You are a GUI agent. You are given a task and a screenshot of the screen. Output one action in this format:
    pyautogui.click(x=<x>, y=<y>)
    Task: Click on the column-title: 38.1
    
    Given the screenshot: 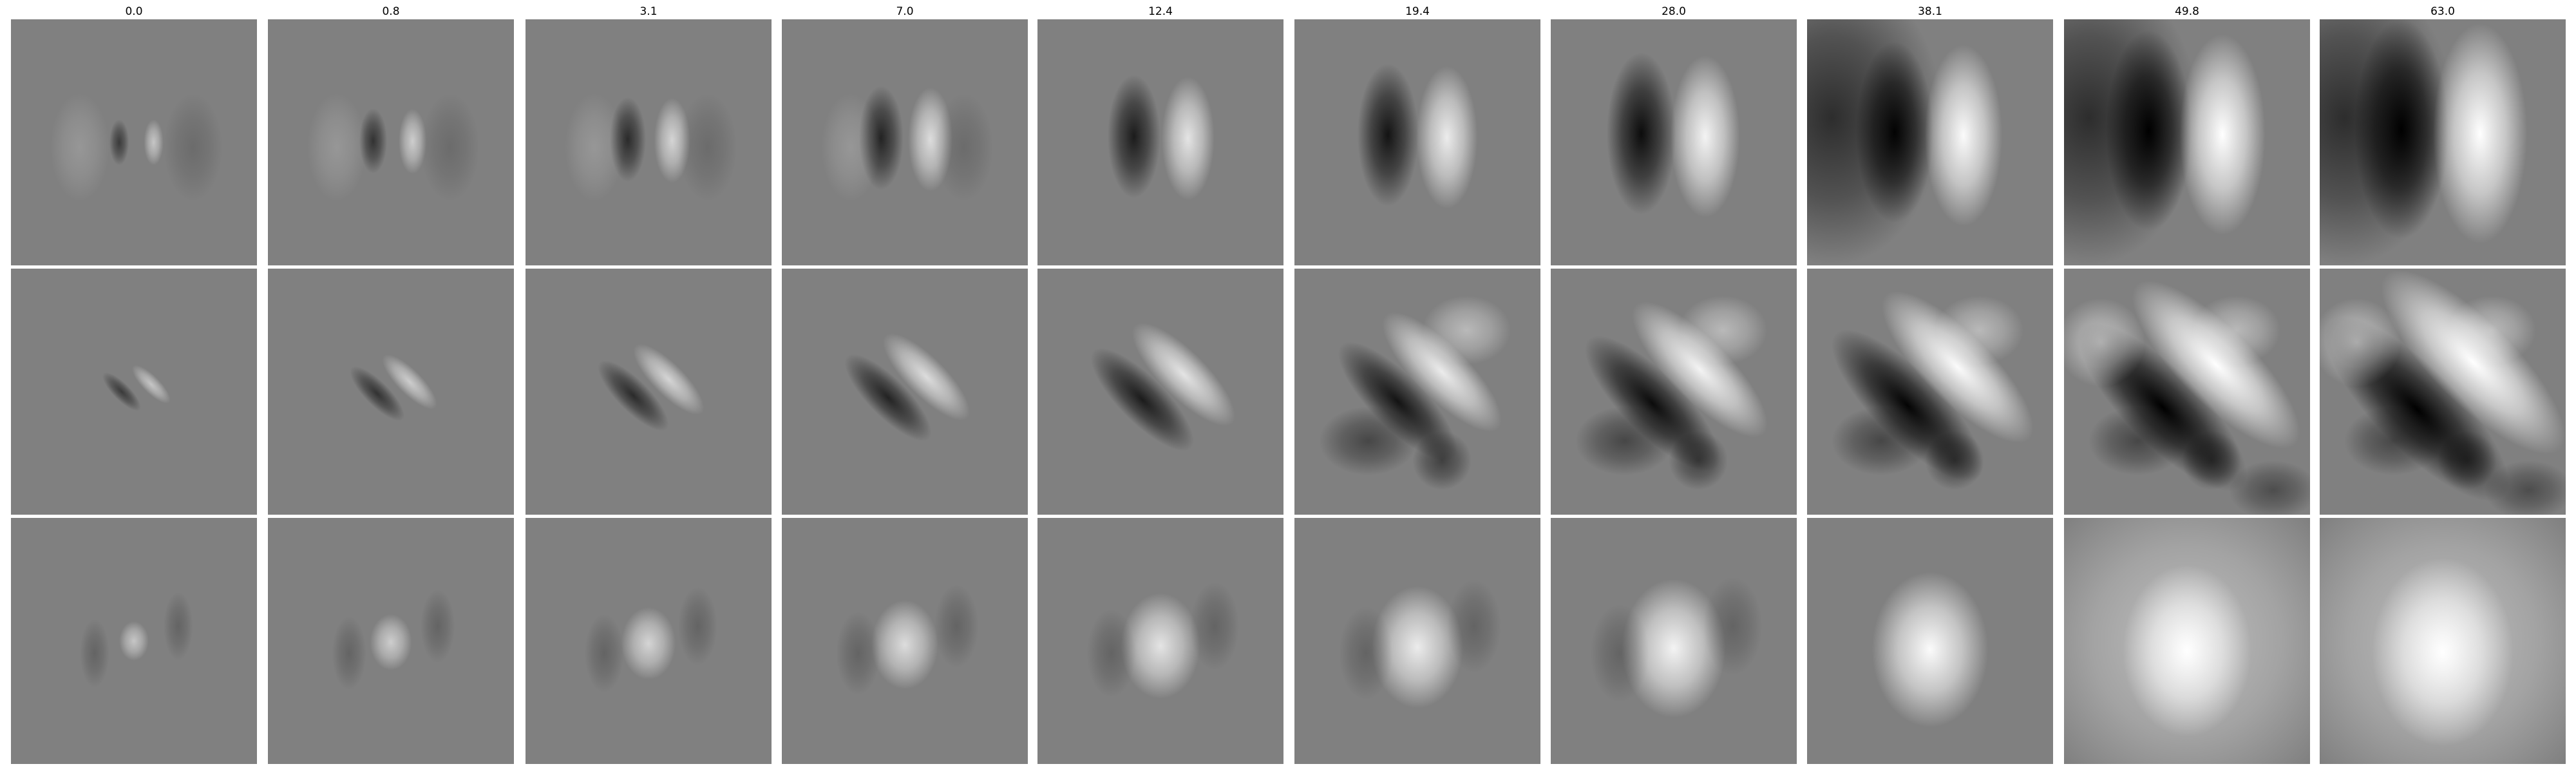 What is the action you would take?
    pyautogui.click(x=1930, y=11)
    